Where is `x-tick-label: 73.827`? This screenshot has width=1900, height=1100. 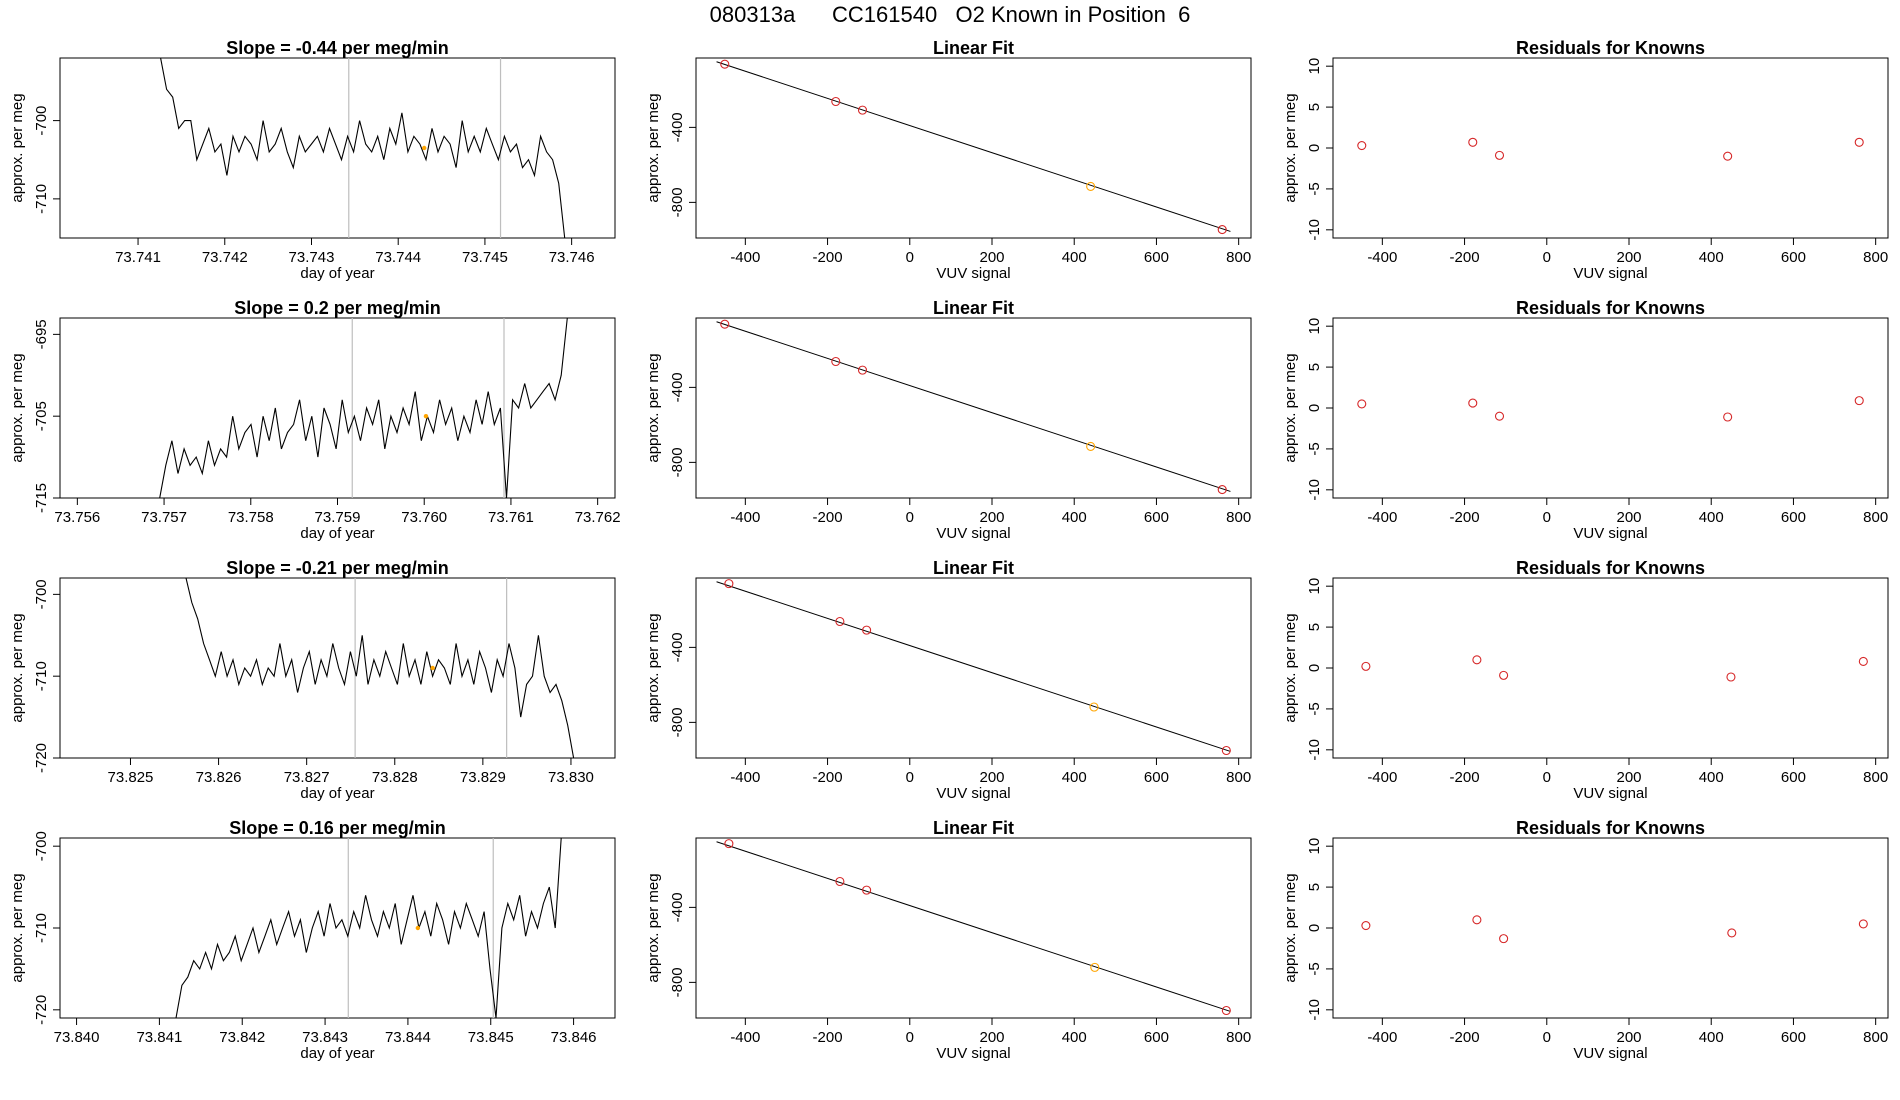
x-tick-label: 73.827 is located at coordinates (307, 777).